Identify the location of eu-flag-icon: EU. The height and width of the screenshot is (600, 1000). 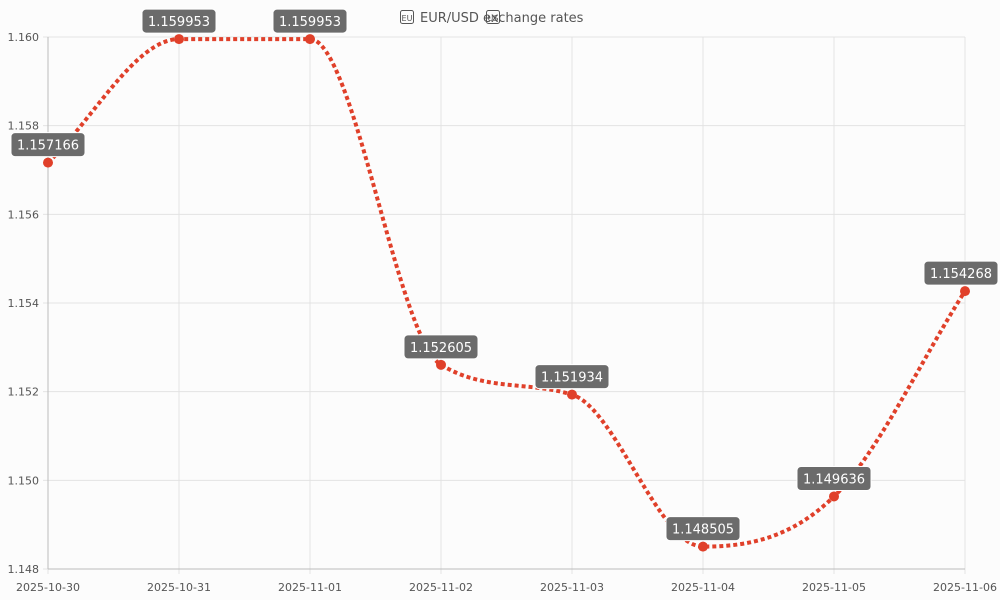
(407, 17).